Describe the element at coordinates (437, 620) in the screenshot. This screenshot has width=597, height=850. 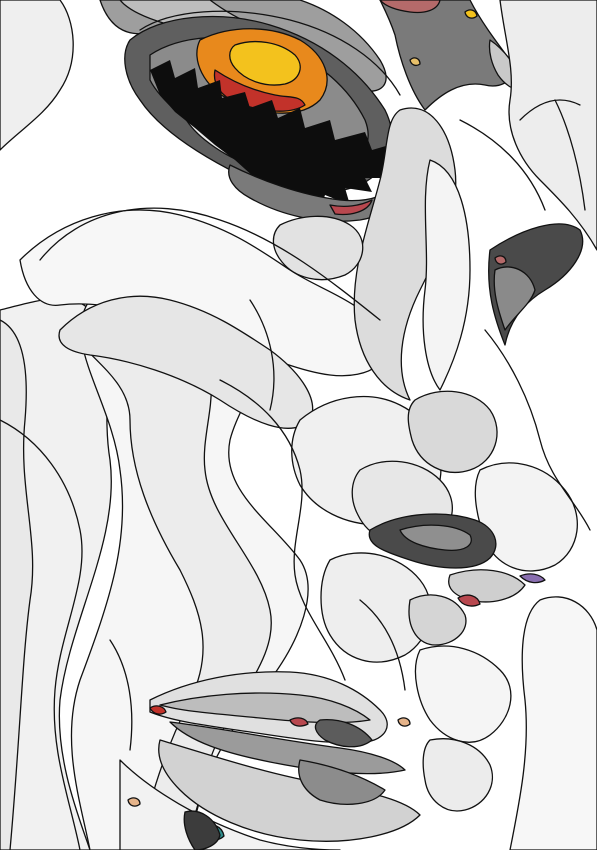
I see `philtrum-shadow` at that location.